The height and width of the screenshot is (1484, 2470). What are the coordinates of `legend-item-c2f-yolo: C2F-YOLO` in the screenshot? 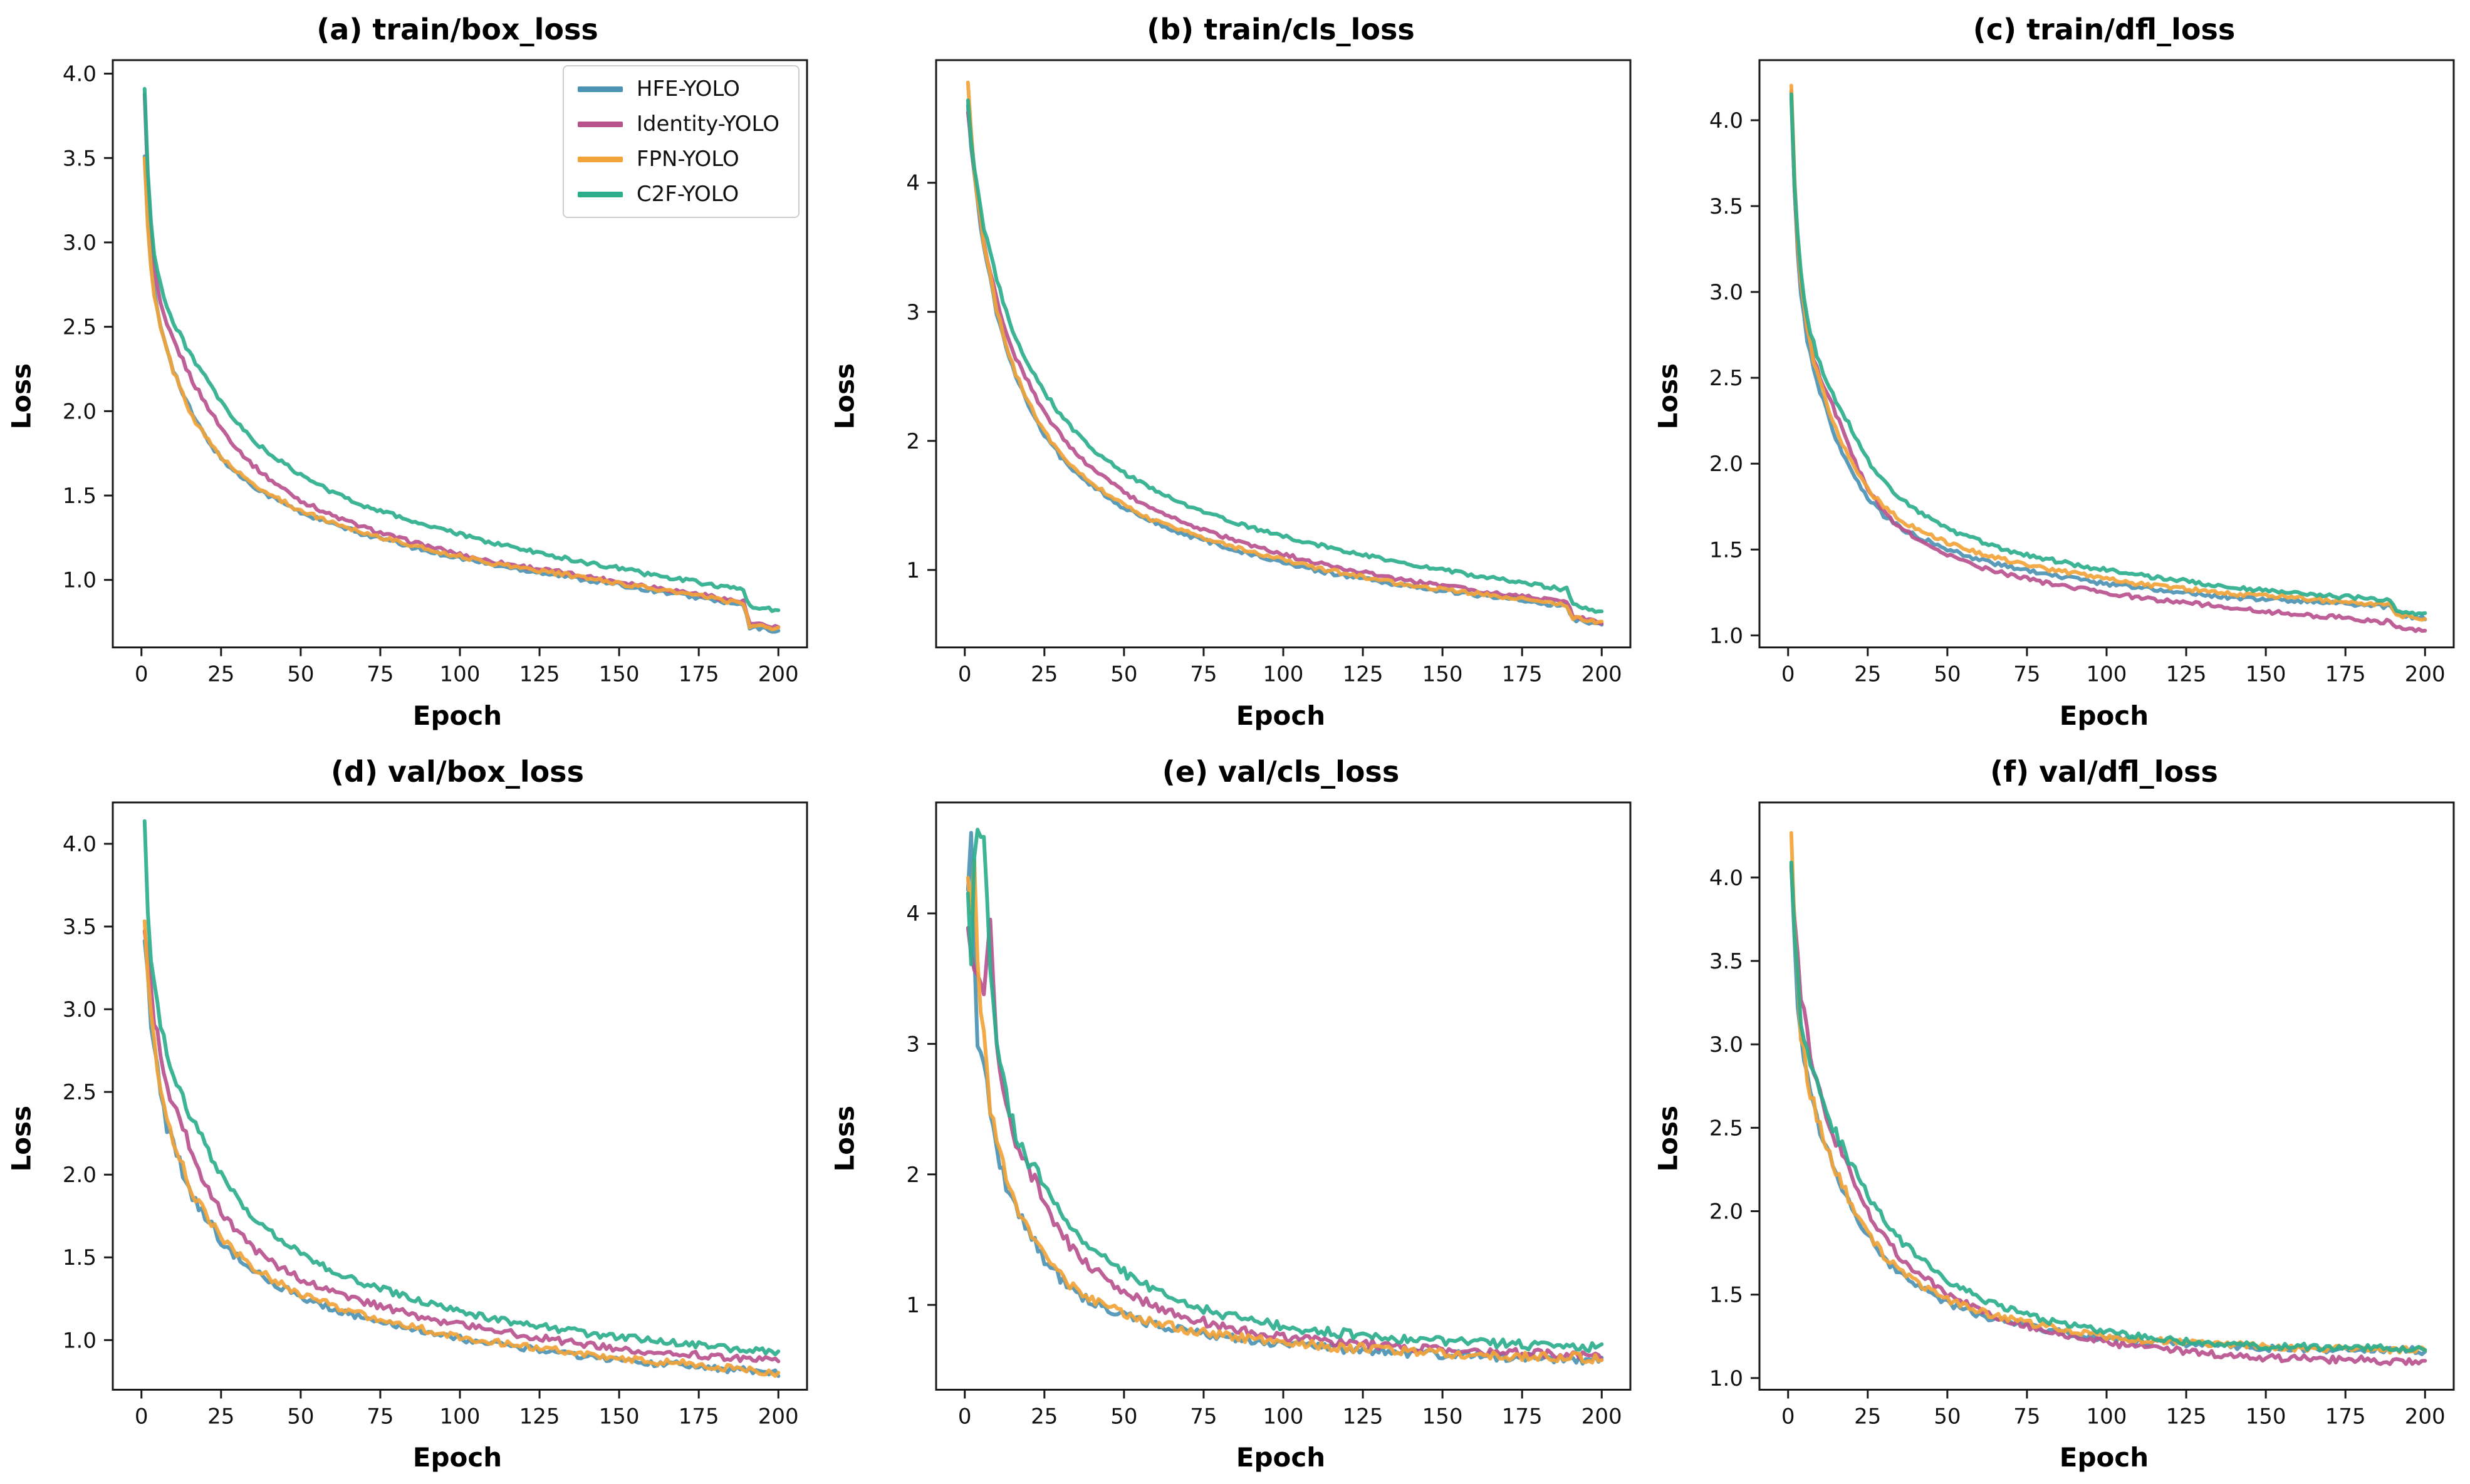 It's located at (678, 194).